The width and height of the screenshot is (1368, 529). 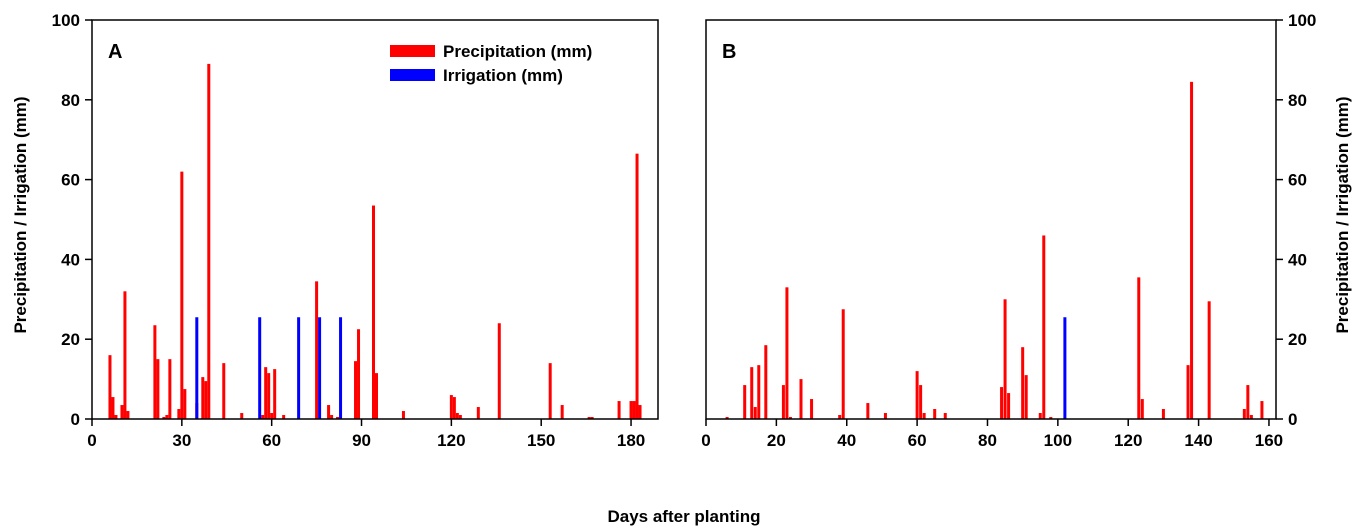 I want to click on x-tick-label: 40, so click(x=846, y=440).